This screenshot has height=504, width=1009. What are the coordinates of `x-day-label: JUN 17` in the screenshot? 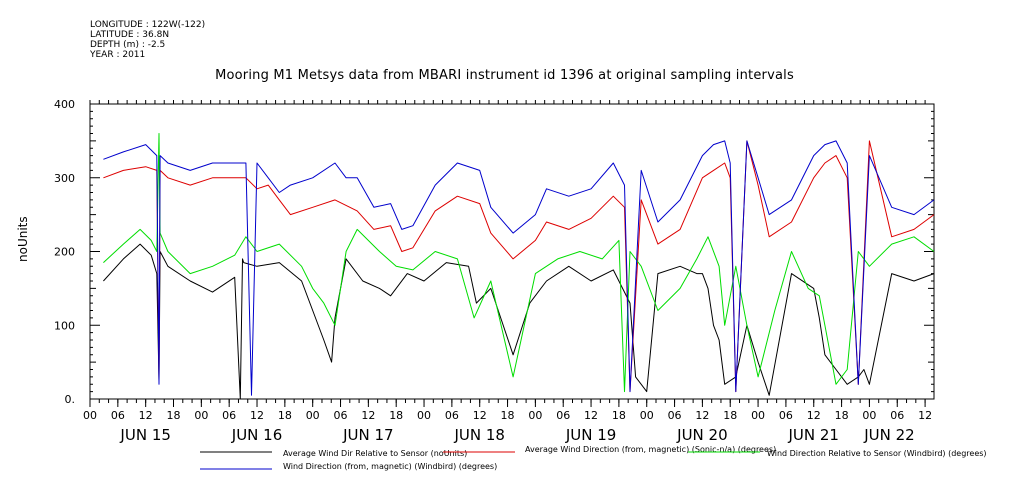 It's located at (367, 435).